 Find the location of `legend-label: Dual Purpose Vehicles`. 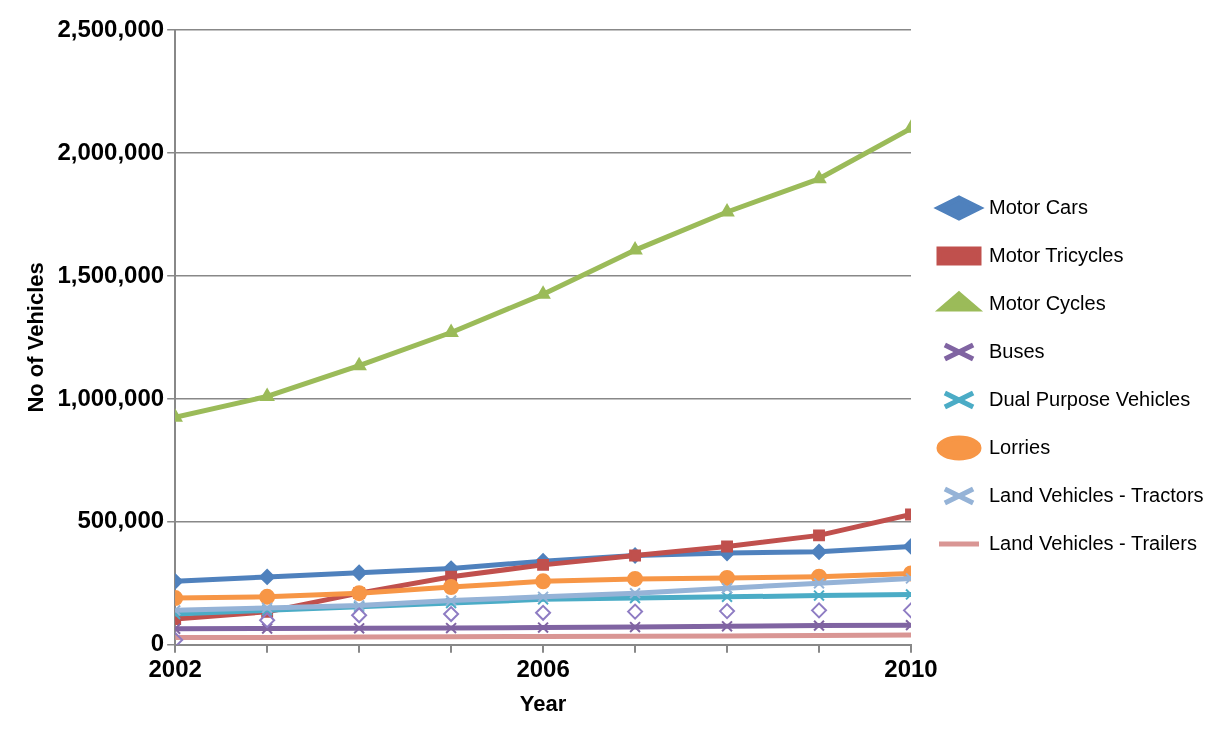

legend-label: Dual Purpose Vehicles is located at coordinates (1090, 398).